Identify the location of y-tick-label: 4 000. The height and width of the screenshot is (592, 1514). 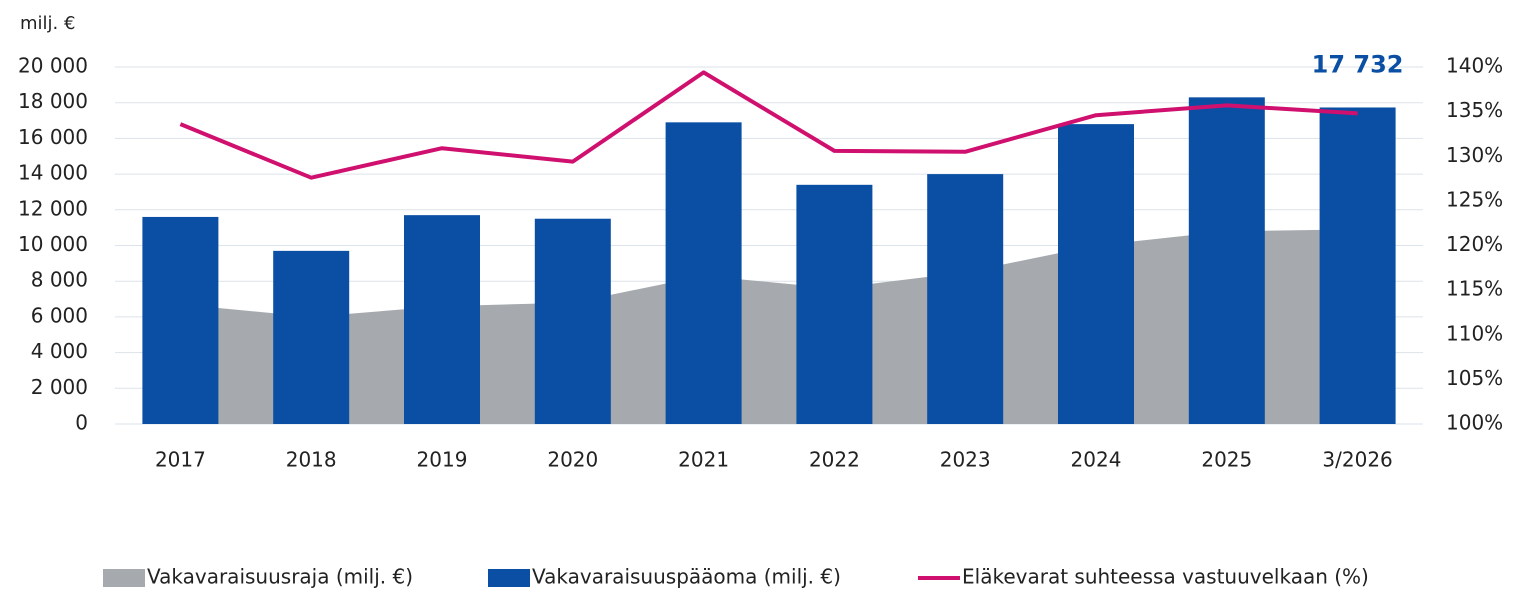
(59, 351).